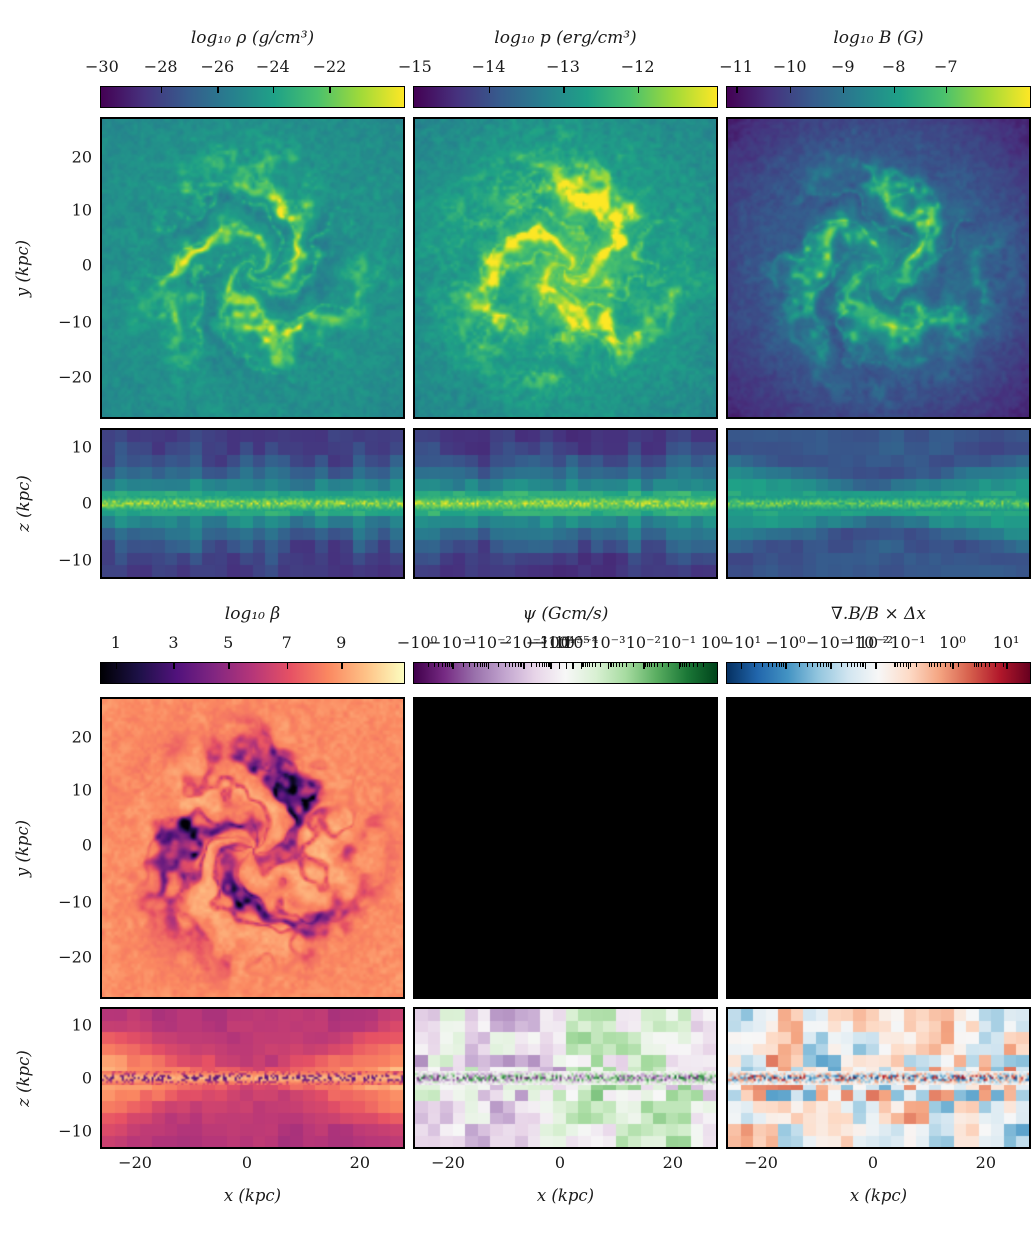 Image resolution: width=1036 pixels, height=1252 pixels. What do you see at coordinates (75, 902) in the screenshot?
I see `axis-tick-label: −10` at bounding box center [75, 902].